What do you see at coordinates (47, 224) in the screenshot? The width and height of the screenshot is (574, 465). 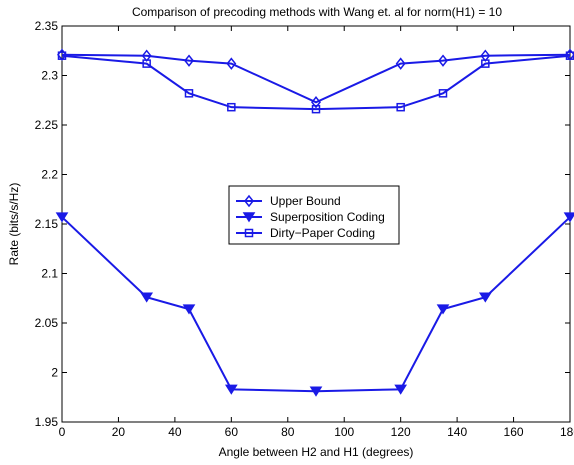 I see `y-tick-label: 2.15` at bounding box center [47, 224].